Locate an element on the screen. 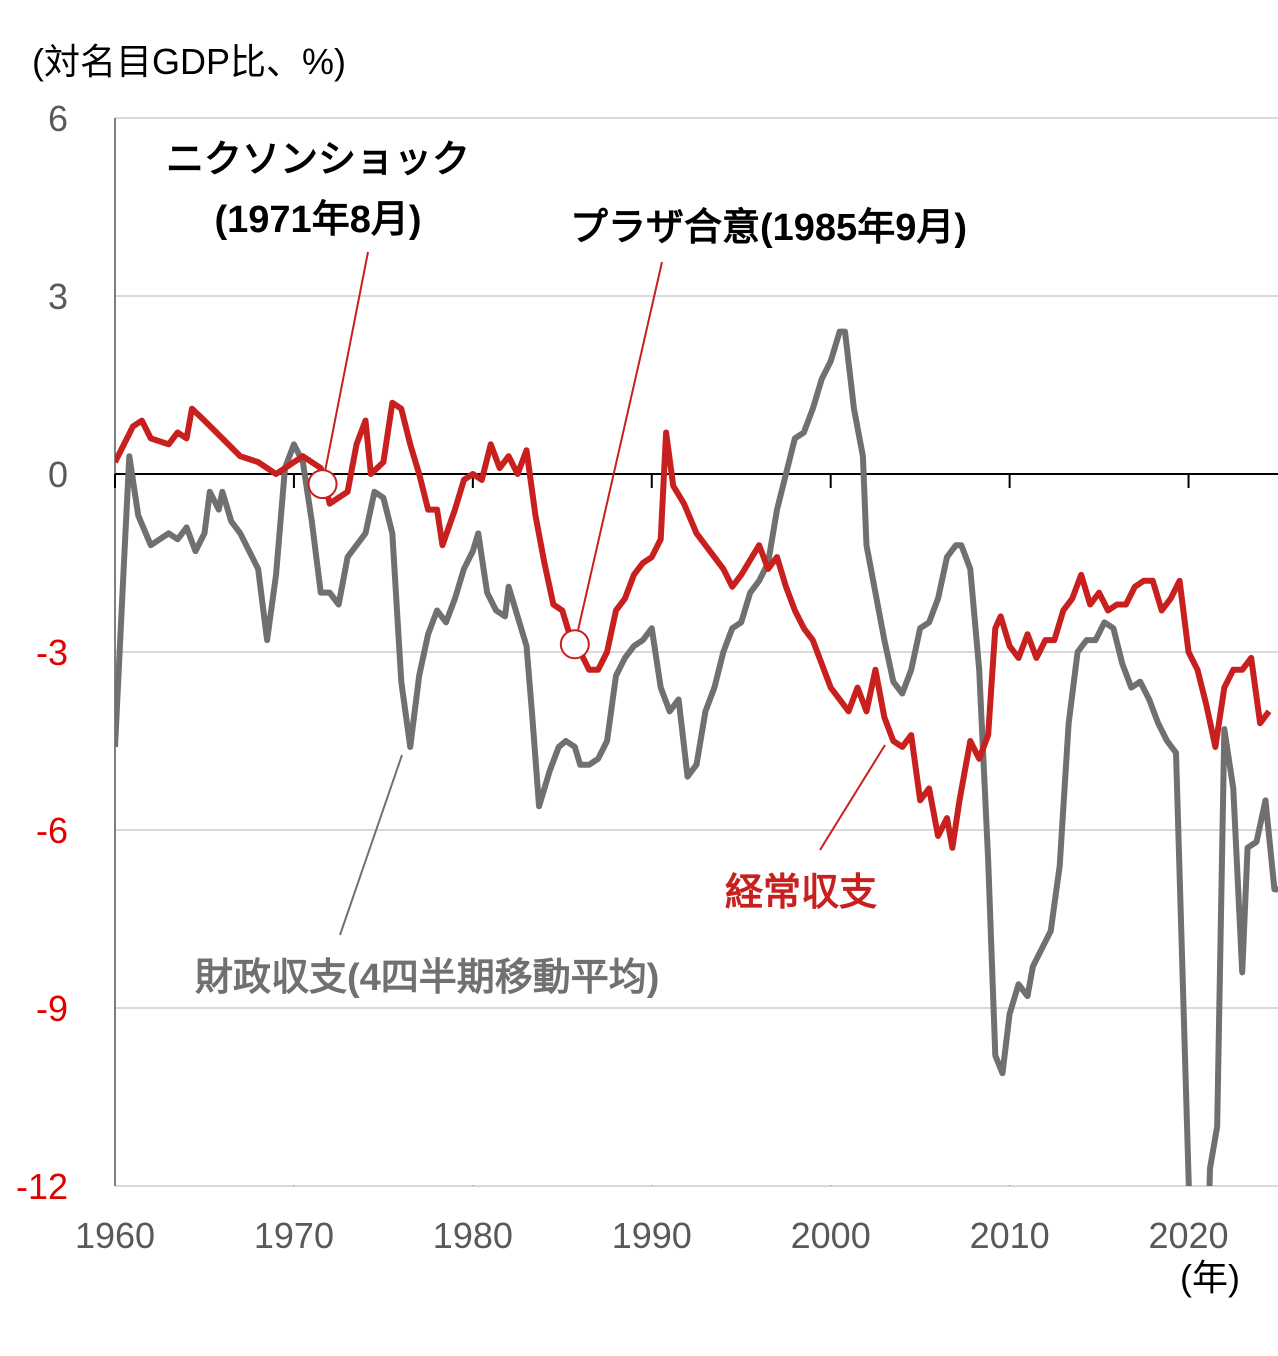 This screenshot has width=1278, height=1356. y-tick-label: -9 is located at coordinates (52, 1008).